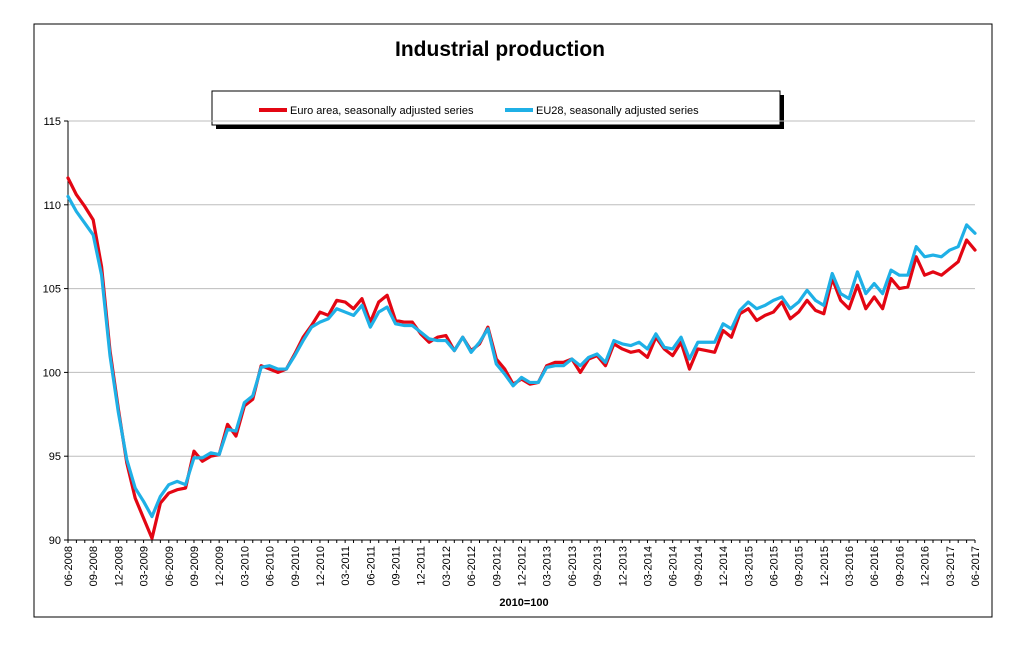 This screenshot has height=657, width=1024. I want to click on x-tick-label: 03-2016, so click(850, 566).